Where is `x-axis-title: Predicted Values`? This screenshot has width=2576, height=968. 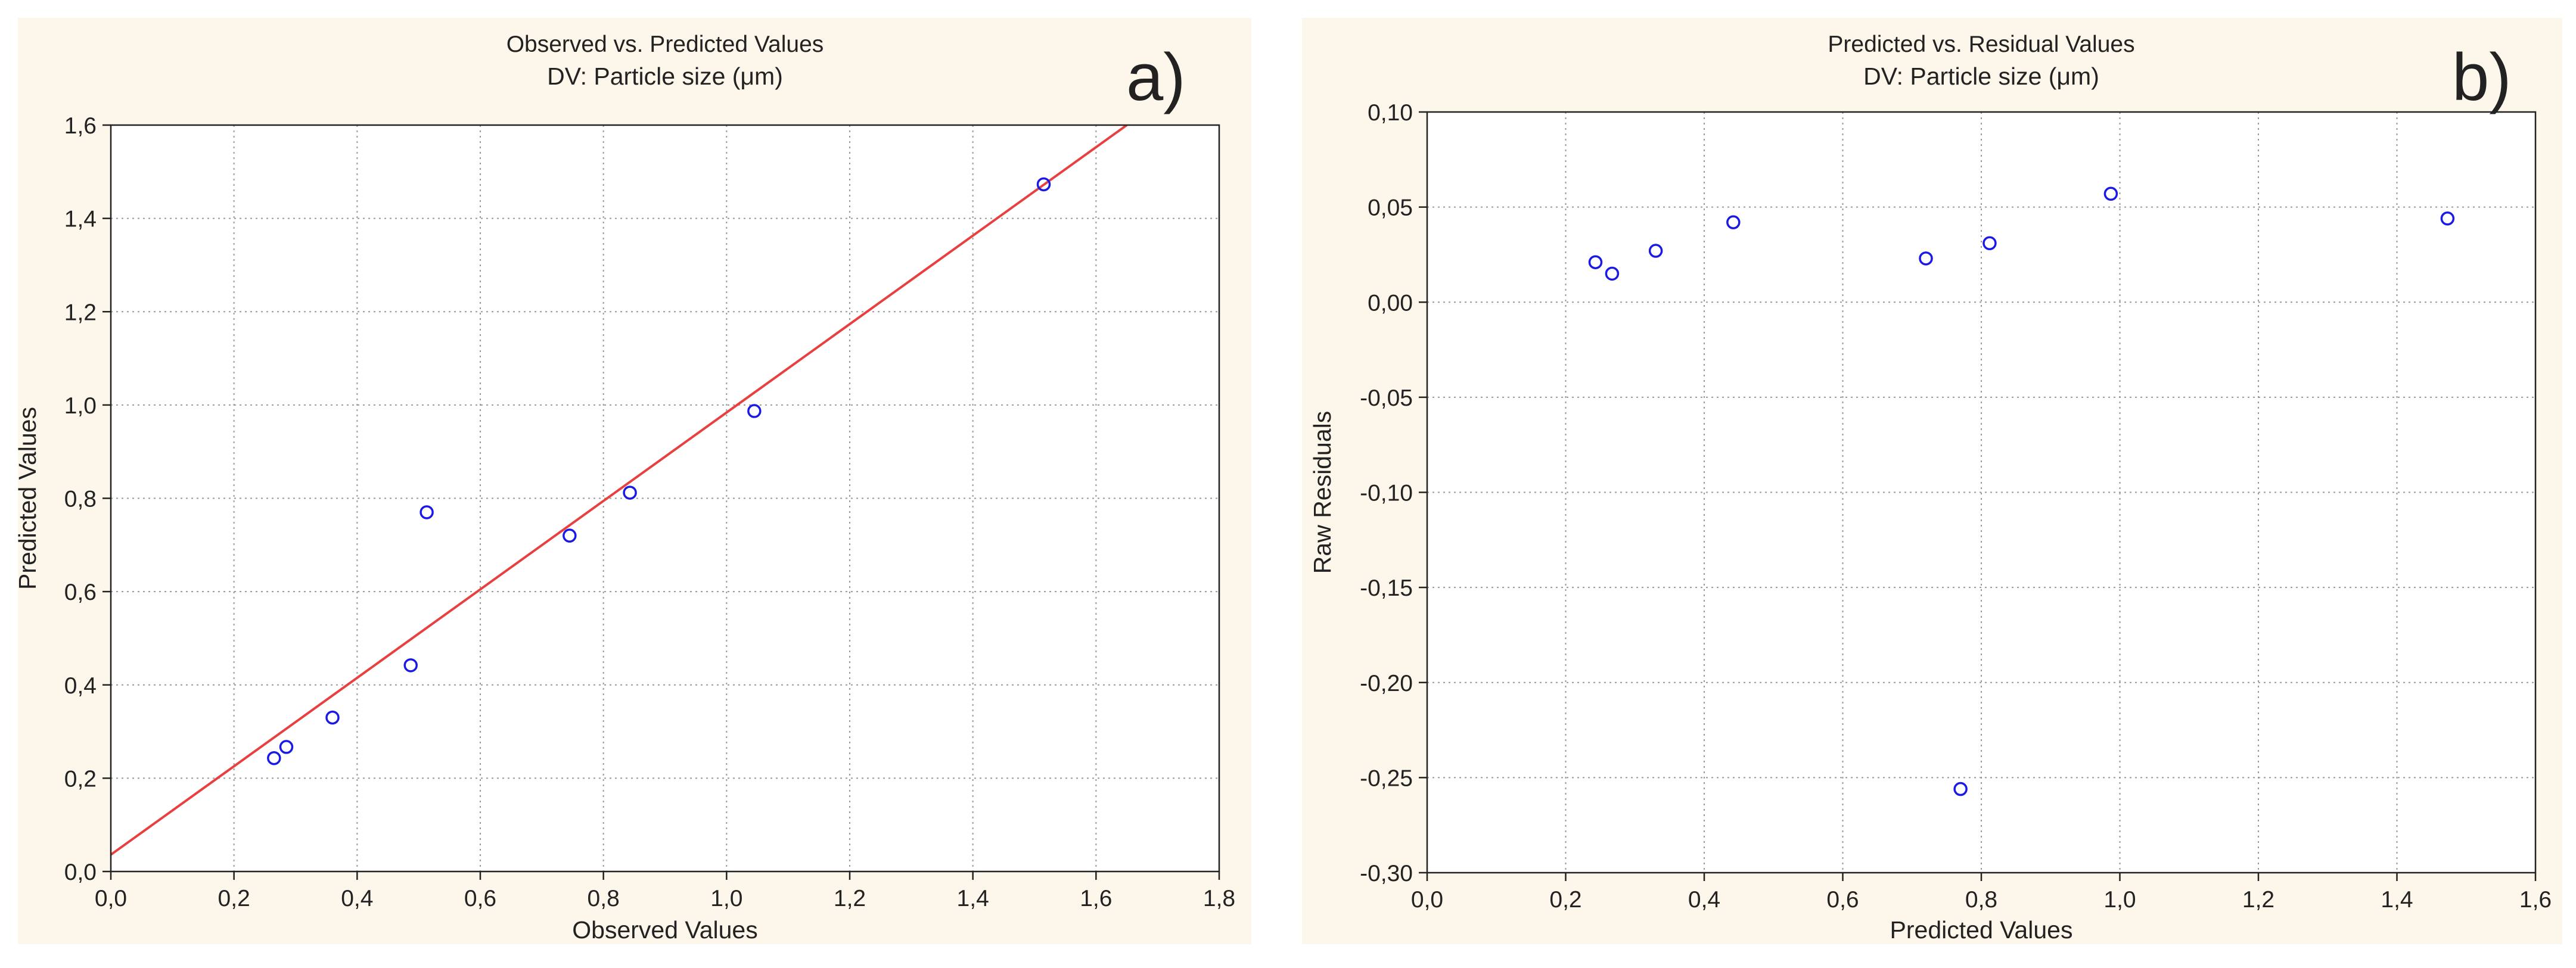 x-axis-title: Predicted Values is located at coordinates (1982, 930).